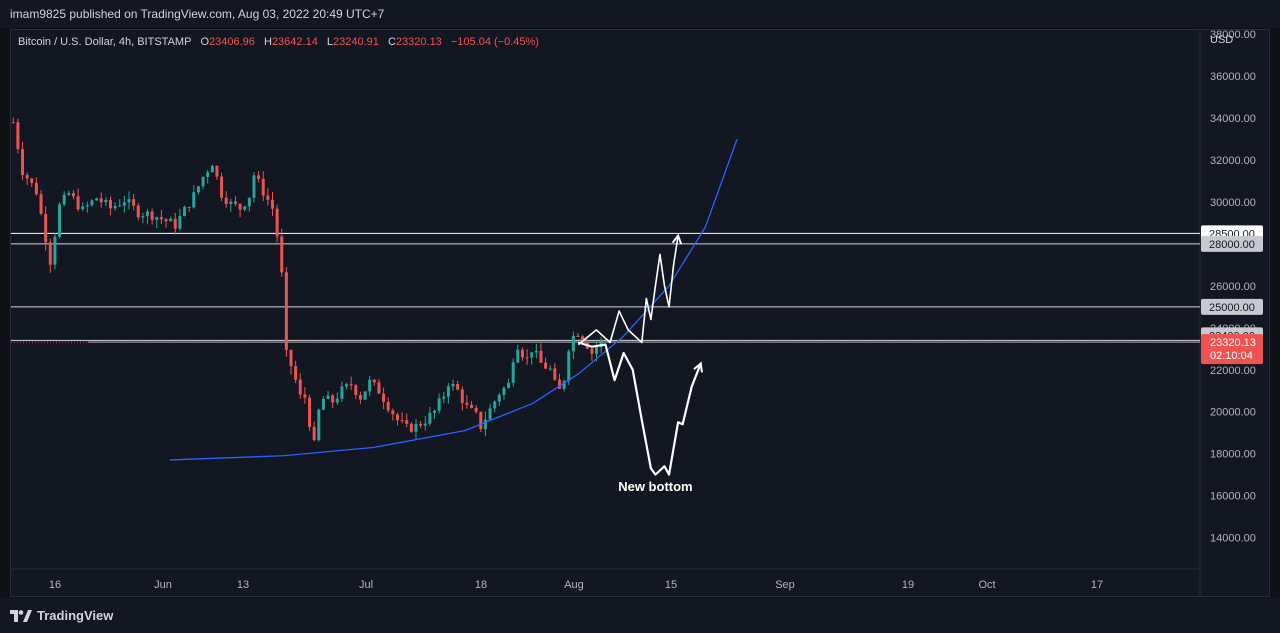 This screenshot has height=633, width=1280. I want to click on bearish-arrowhead, so click(698, 367).